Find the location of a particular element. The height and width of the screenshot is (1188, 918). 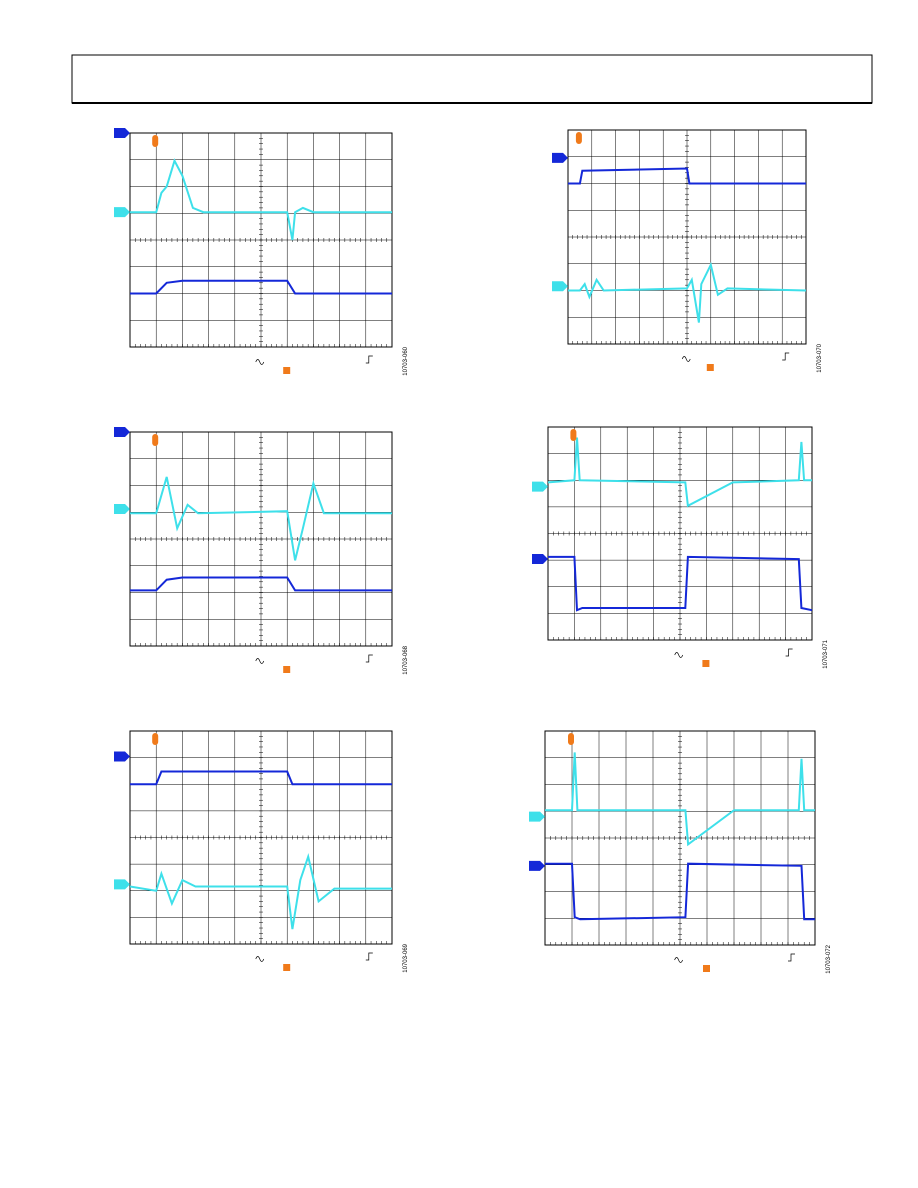

scope-plot: 10703-070 is located at coordinates (687, 251).